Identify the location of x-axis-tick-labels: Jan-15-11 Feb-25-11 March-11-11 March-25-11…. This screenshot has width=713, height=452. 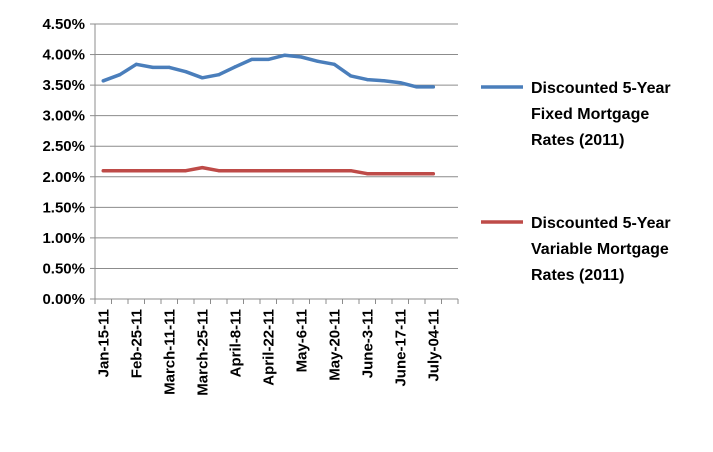
(268, 352).